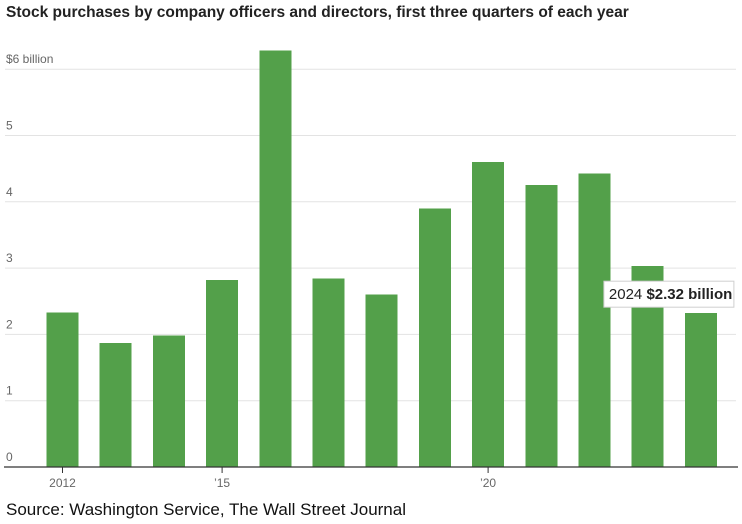 Image resolution: width=742 pixels, height=524 pixels. What do you see at coordinates (62, 483) in the screenshot?
I see `x-tick-label: 2012` at bounding box center [62, 483].